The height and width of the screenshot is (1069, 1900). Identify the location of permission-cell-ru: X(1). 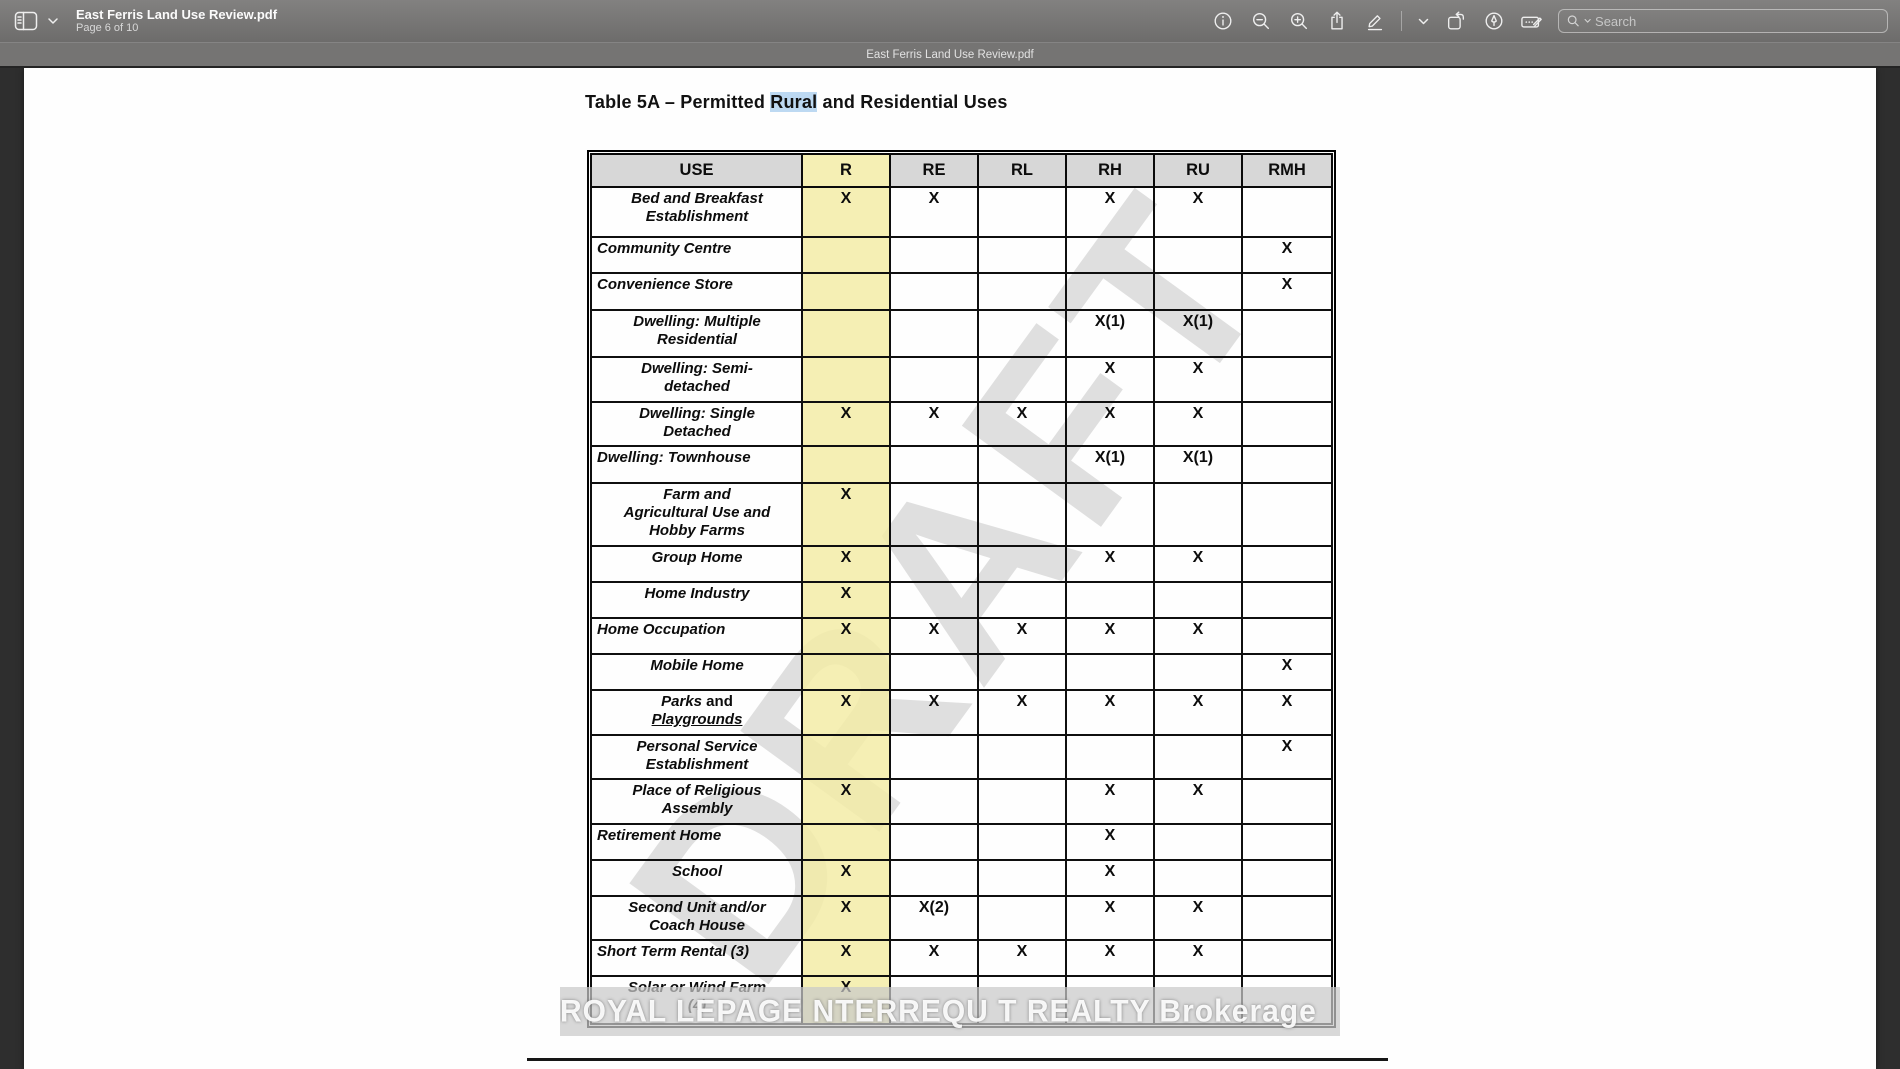
(1198, 464).